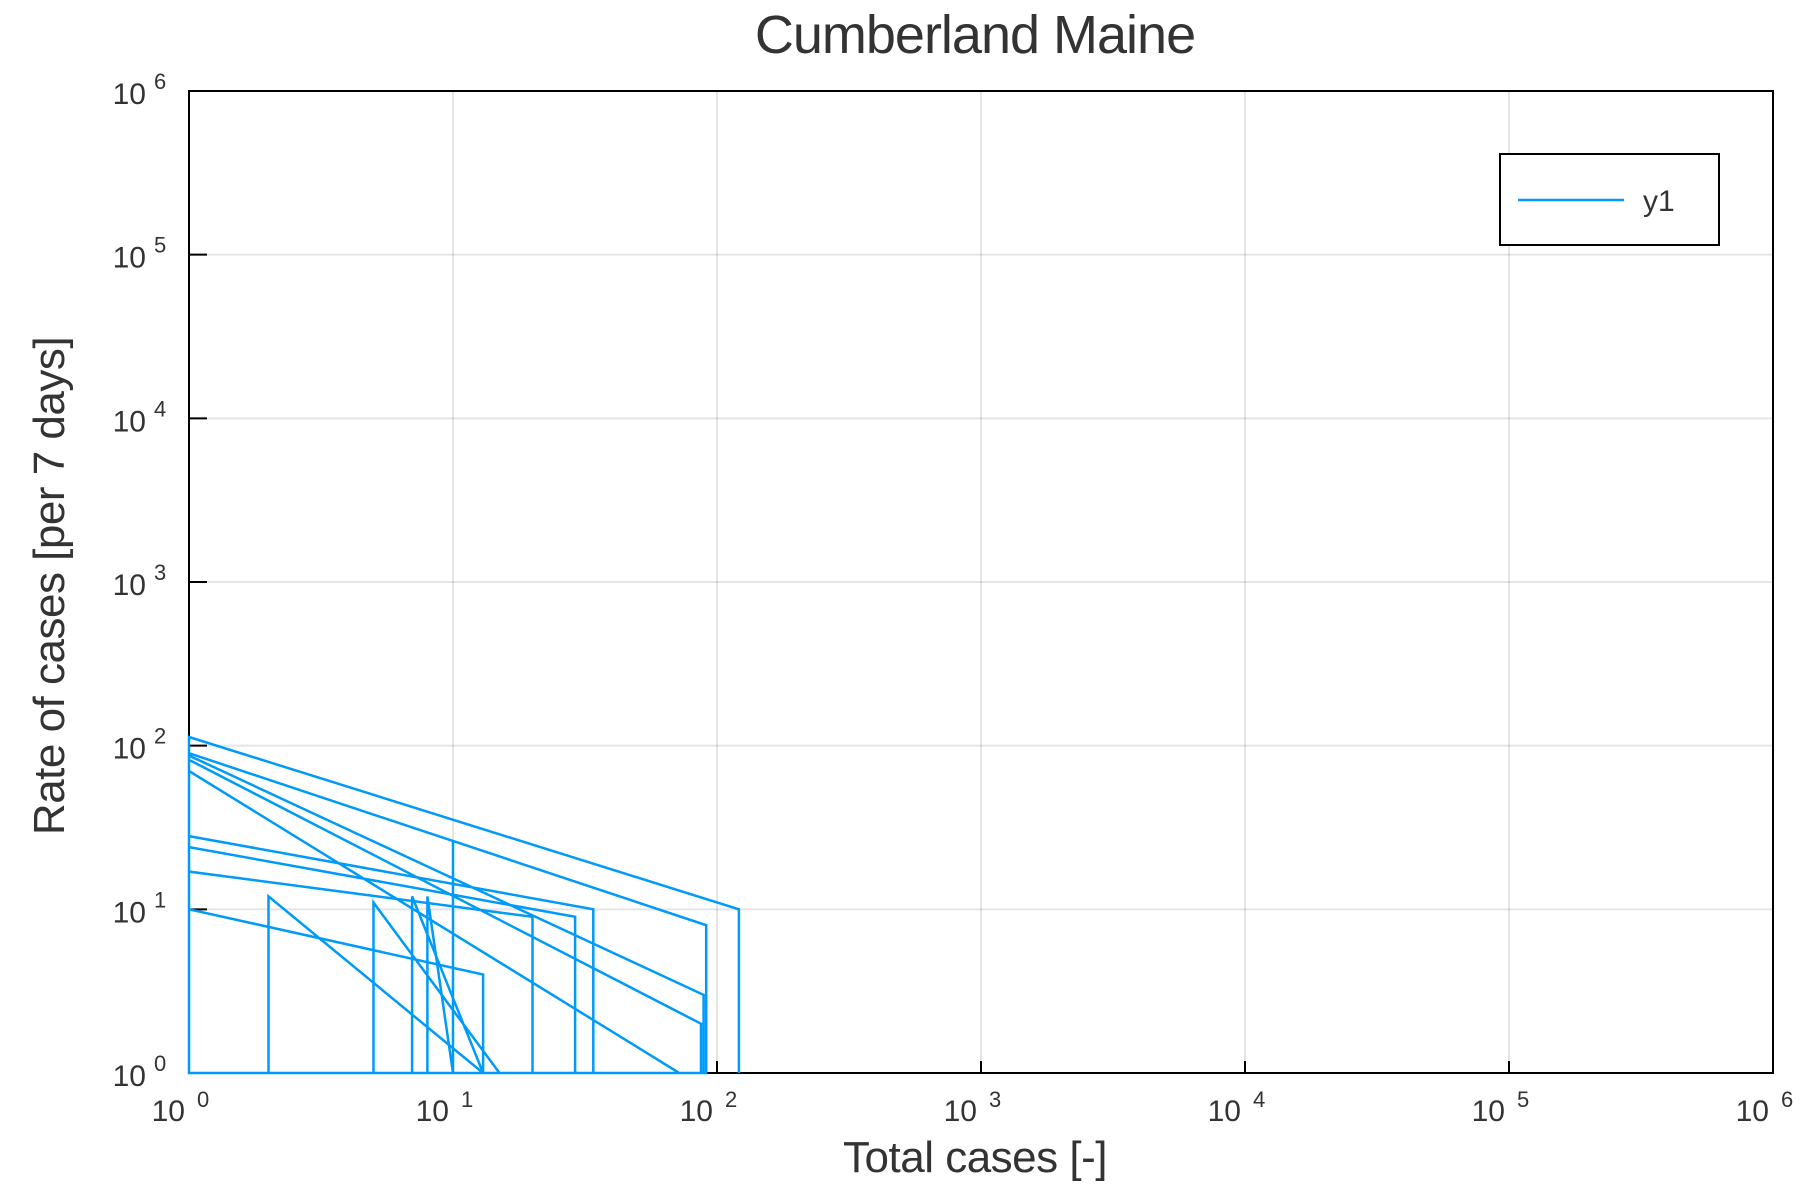 Image resolution: width=1800 pixels, height=1200 pixels. I want to click on series-line-y1, so click(464, 905).